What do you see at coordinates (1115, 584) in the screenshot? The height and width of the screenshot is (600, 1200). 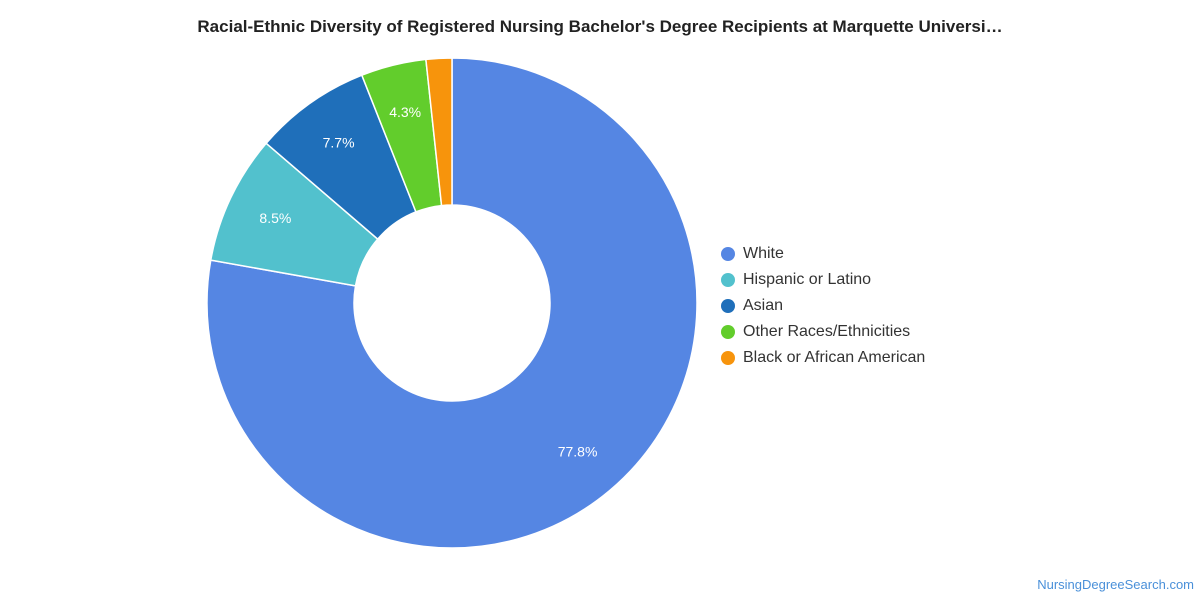 I see `site-watermark: NursingDegreeSearch.com` at bounding box center [1115, 584].